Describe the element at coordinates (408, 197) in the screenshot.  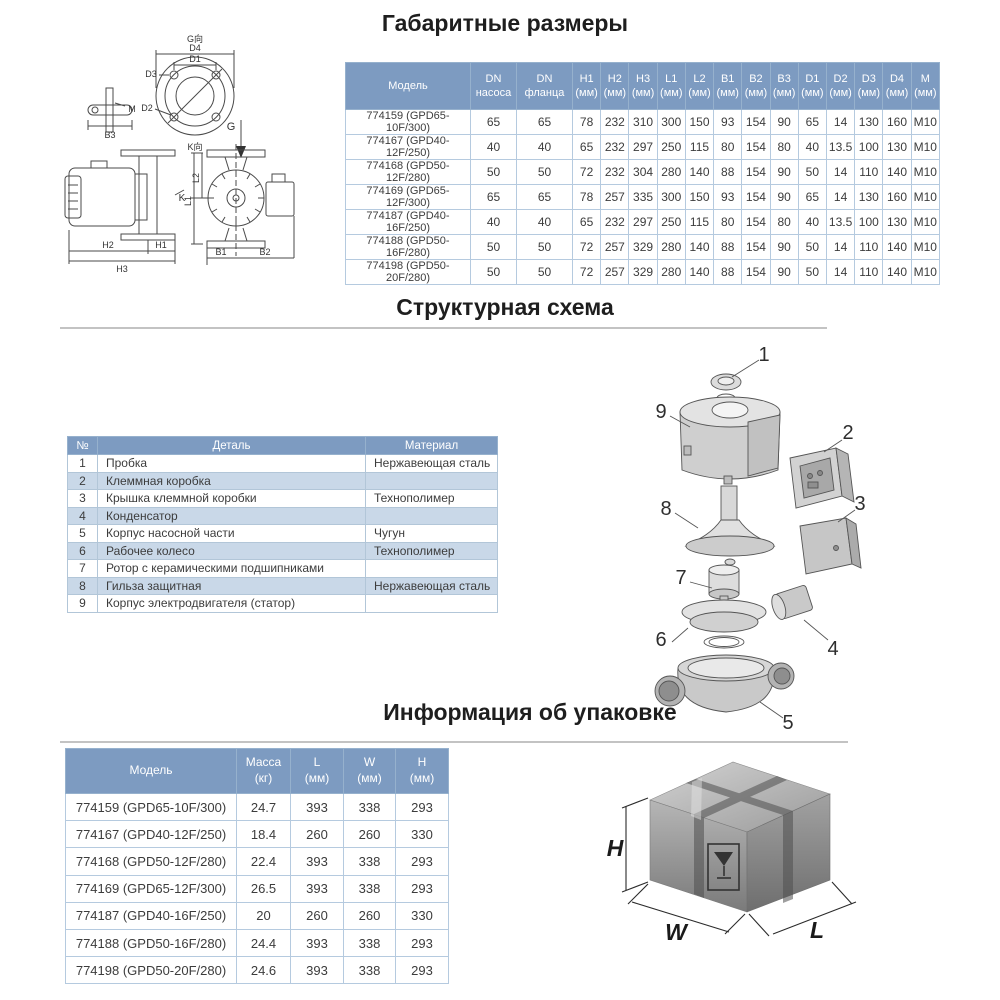
I see `table-cell: 774169 (GPD65-12F/300)` at that location.